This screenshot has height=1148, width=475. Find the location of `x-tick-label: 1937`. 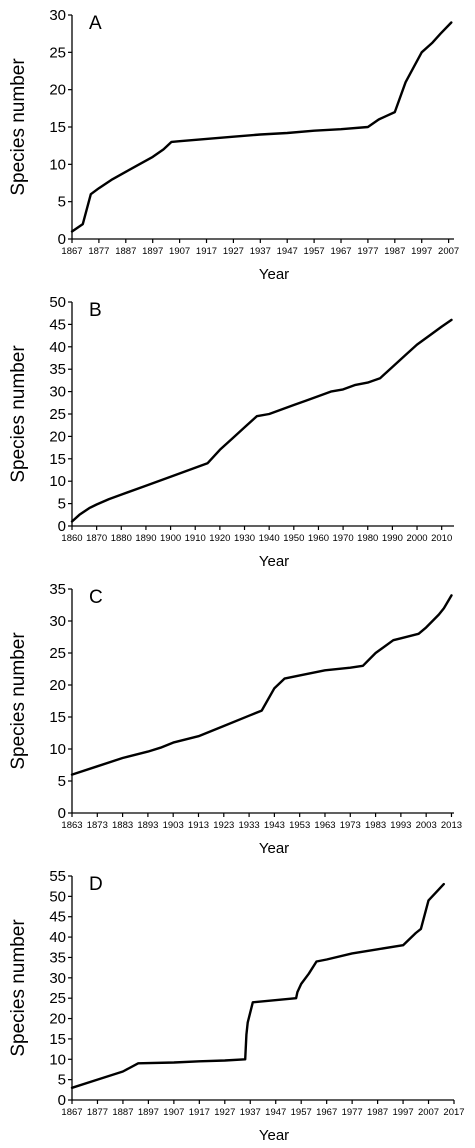

x-tick-label: 1937 is located at coordinates (260, 251).